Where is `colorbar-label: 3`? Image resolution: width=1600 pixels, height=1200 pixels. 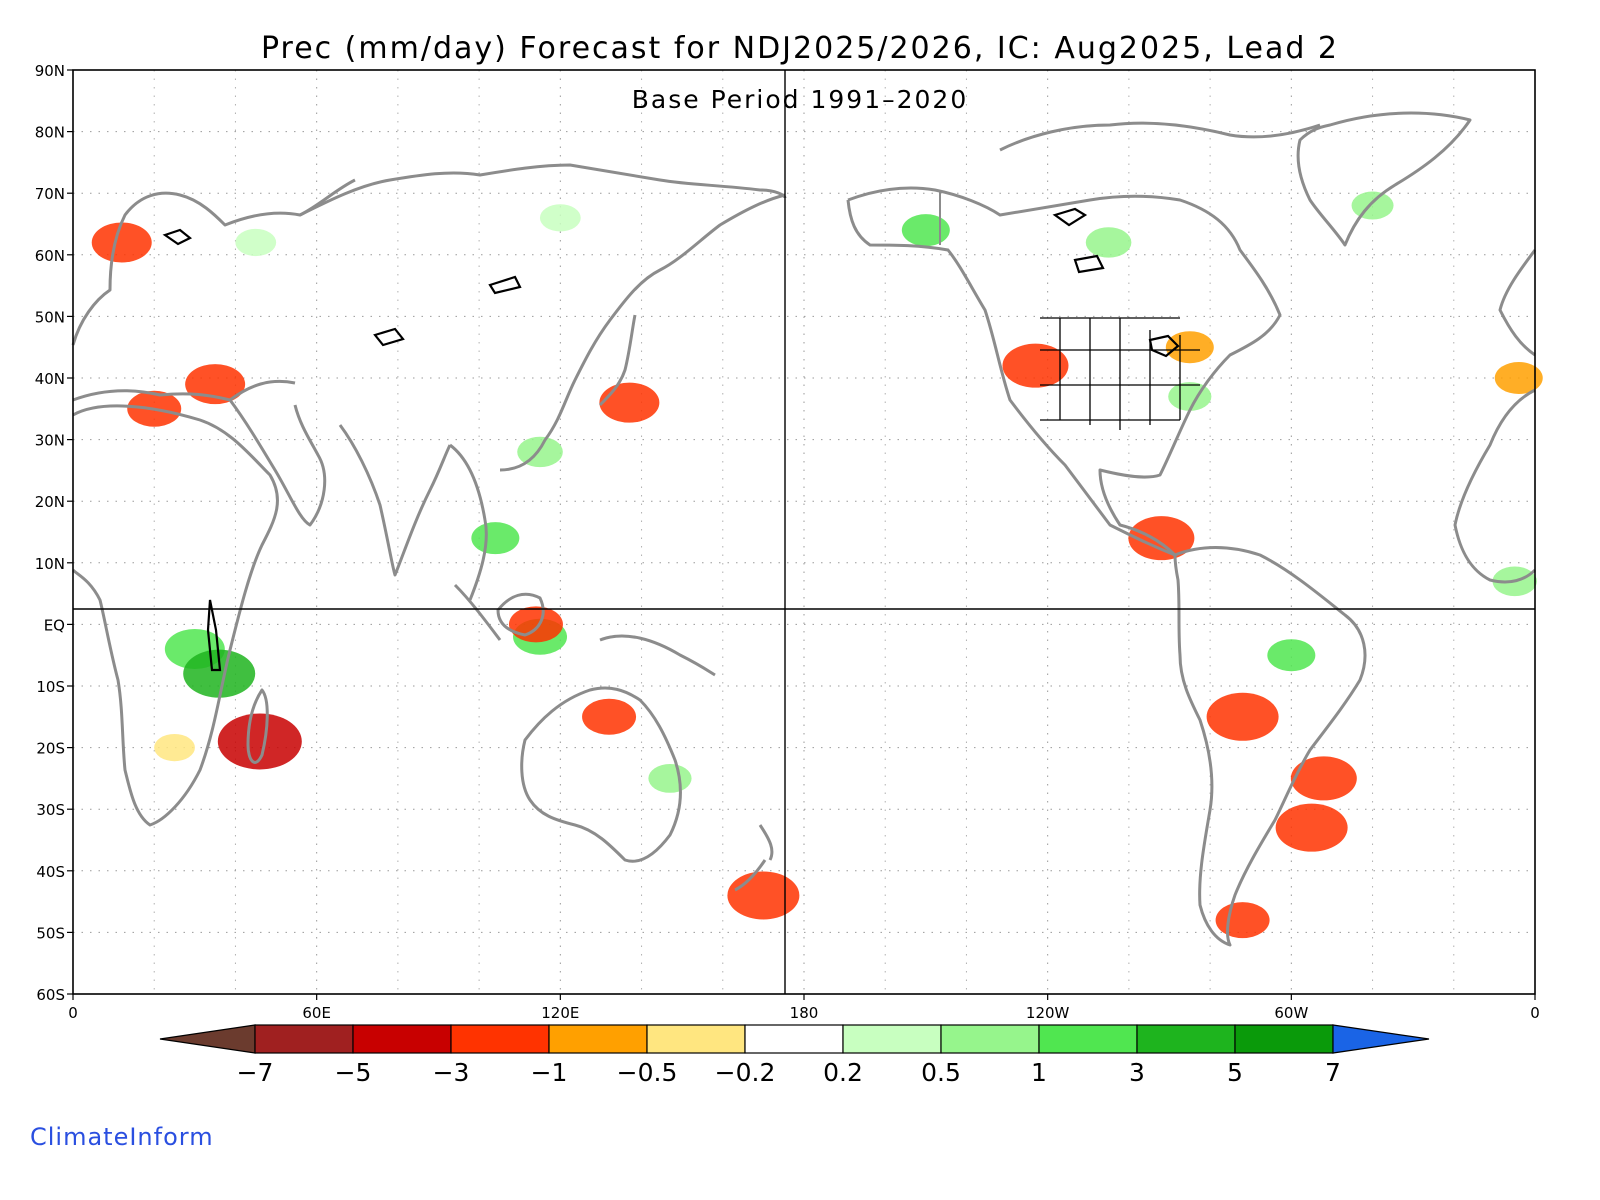 colorbar-label: 3 is located at coordinates (1137, 1072).